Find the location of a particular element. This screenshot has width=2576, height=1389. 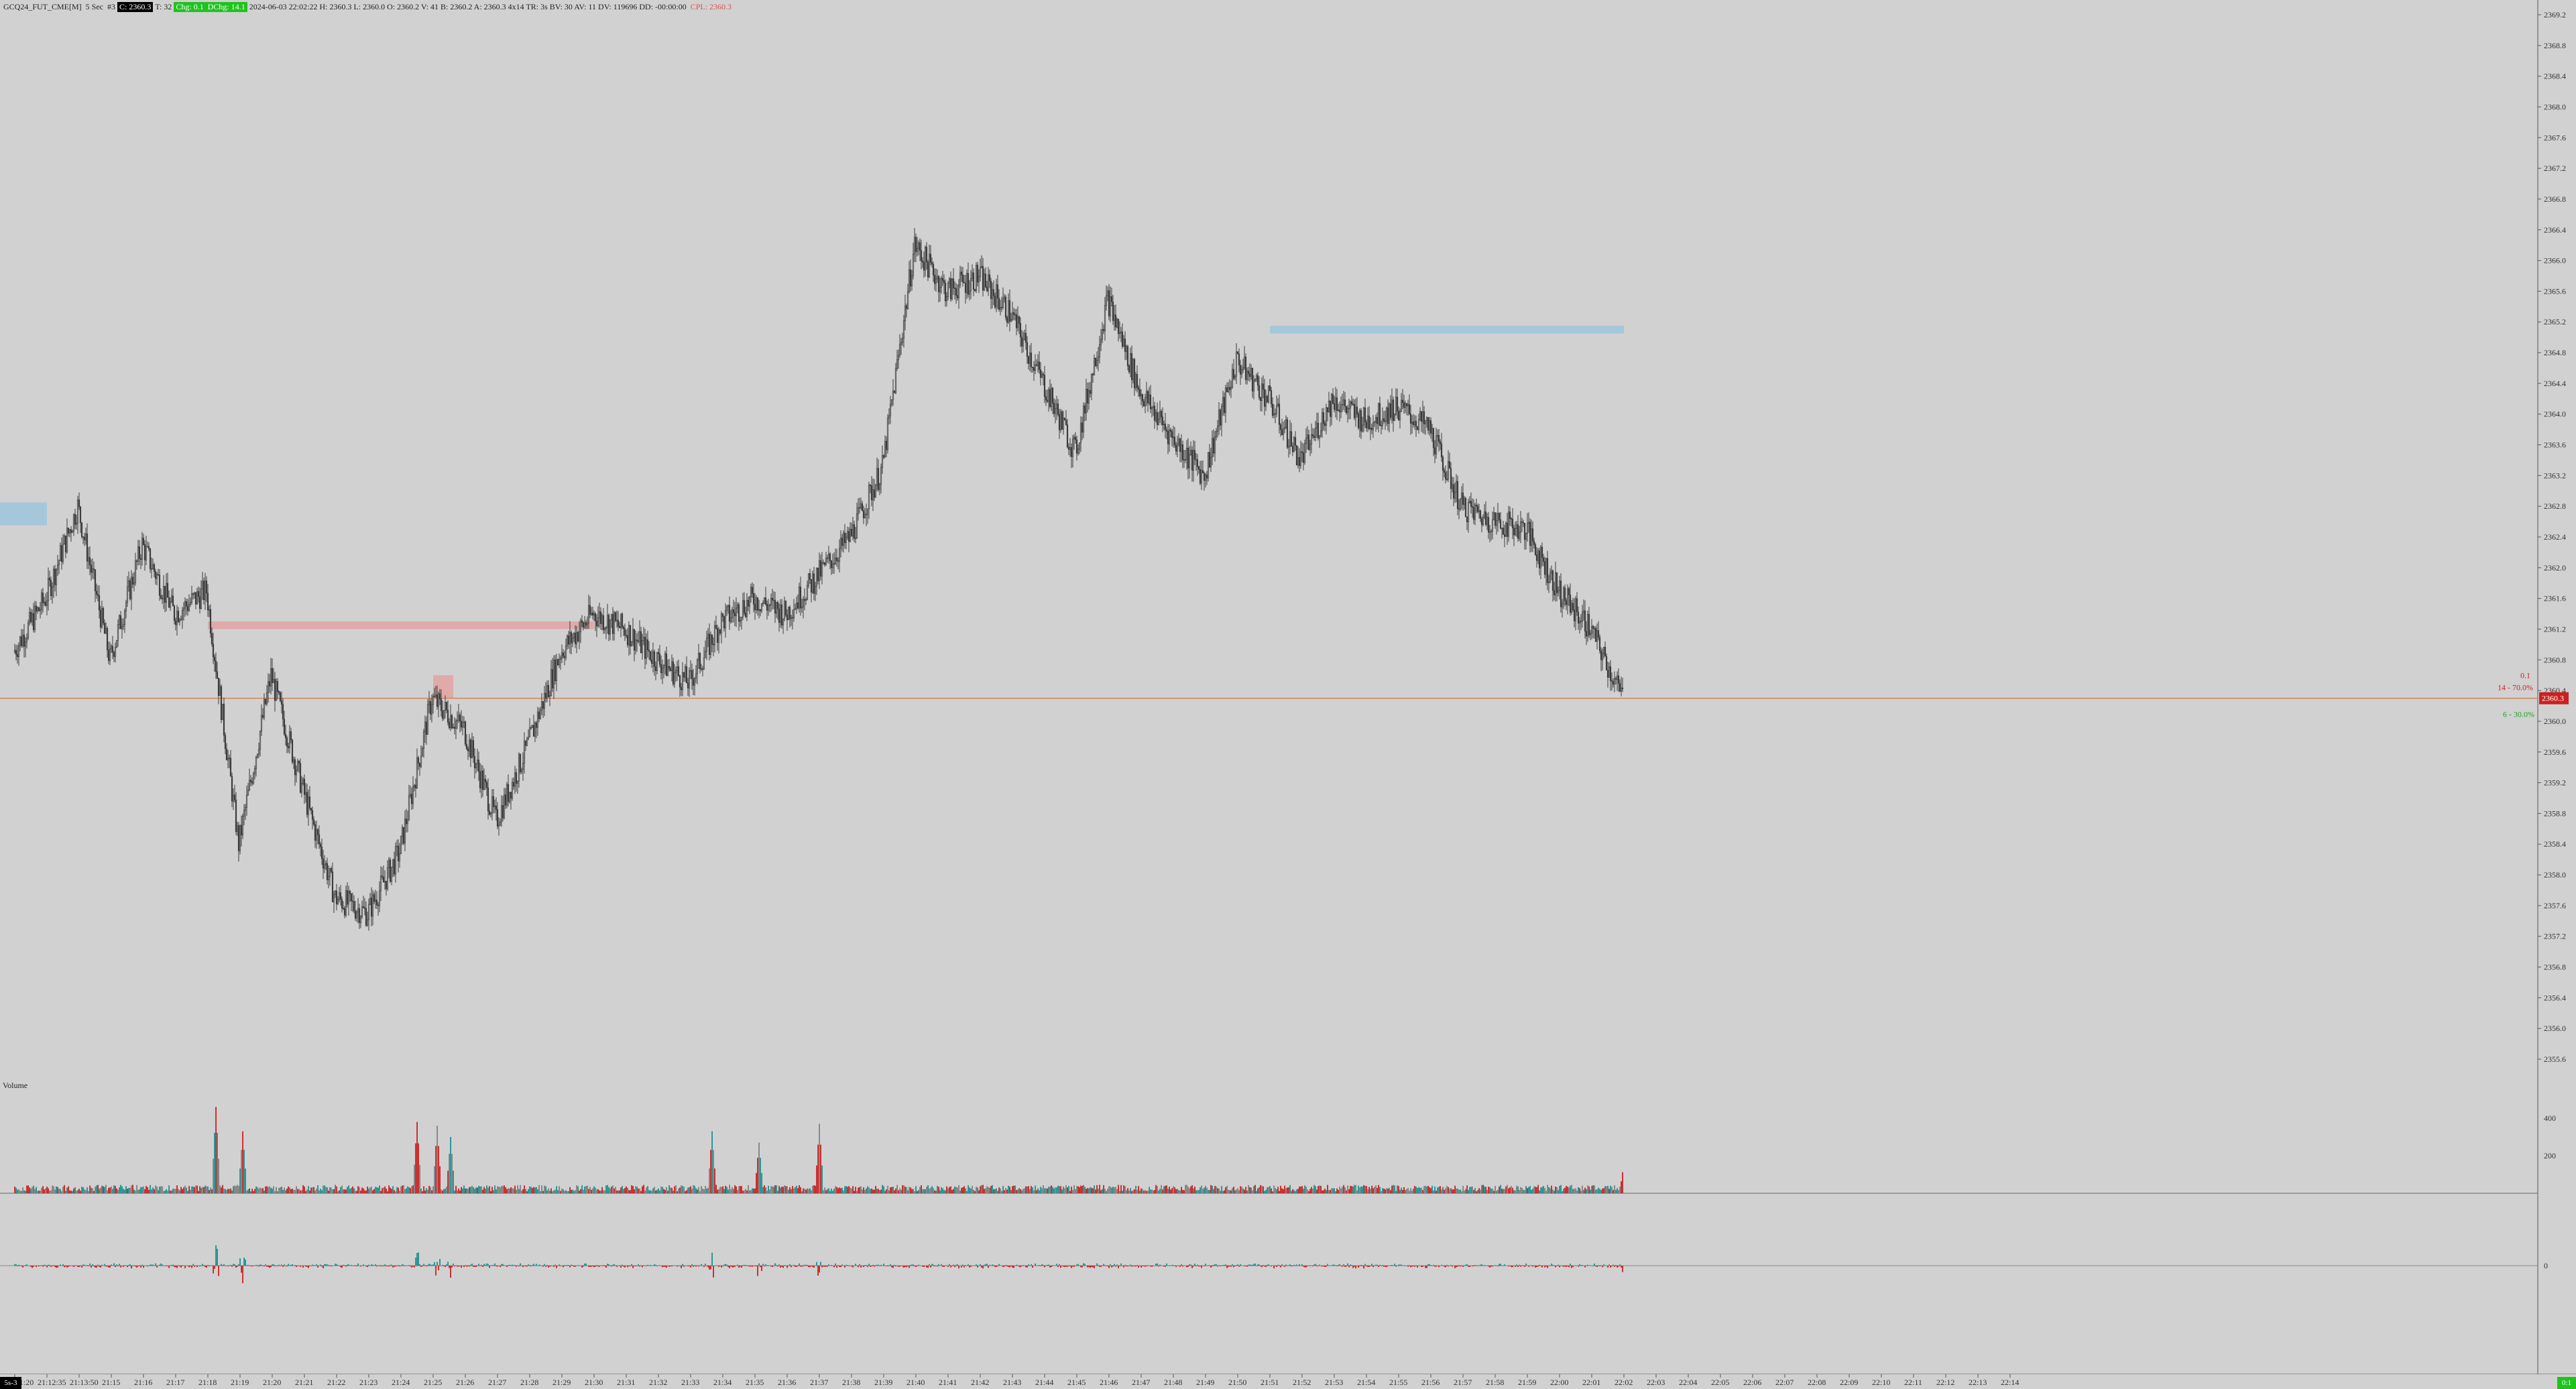

time-tick-label: 21:54 is located at coordinates (1366, 1382).